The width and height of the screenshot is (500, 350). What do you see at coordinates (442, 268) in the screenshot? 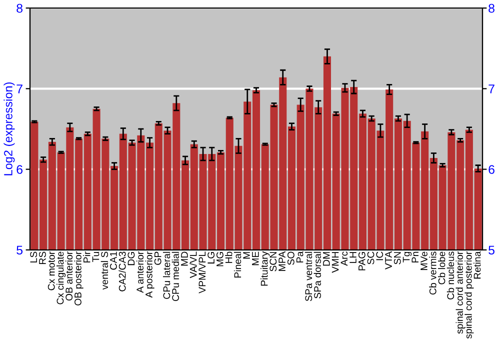
I see `x-tick-label: Cb lobe` at bounding box center [442, 268].